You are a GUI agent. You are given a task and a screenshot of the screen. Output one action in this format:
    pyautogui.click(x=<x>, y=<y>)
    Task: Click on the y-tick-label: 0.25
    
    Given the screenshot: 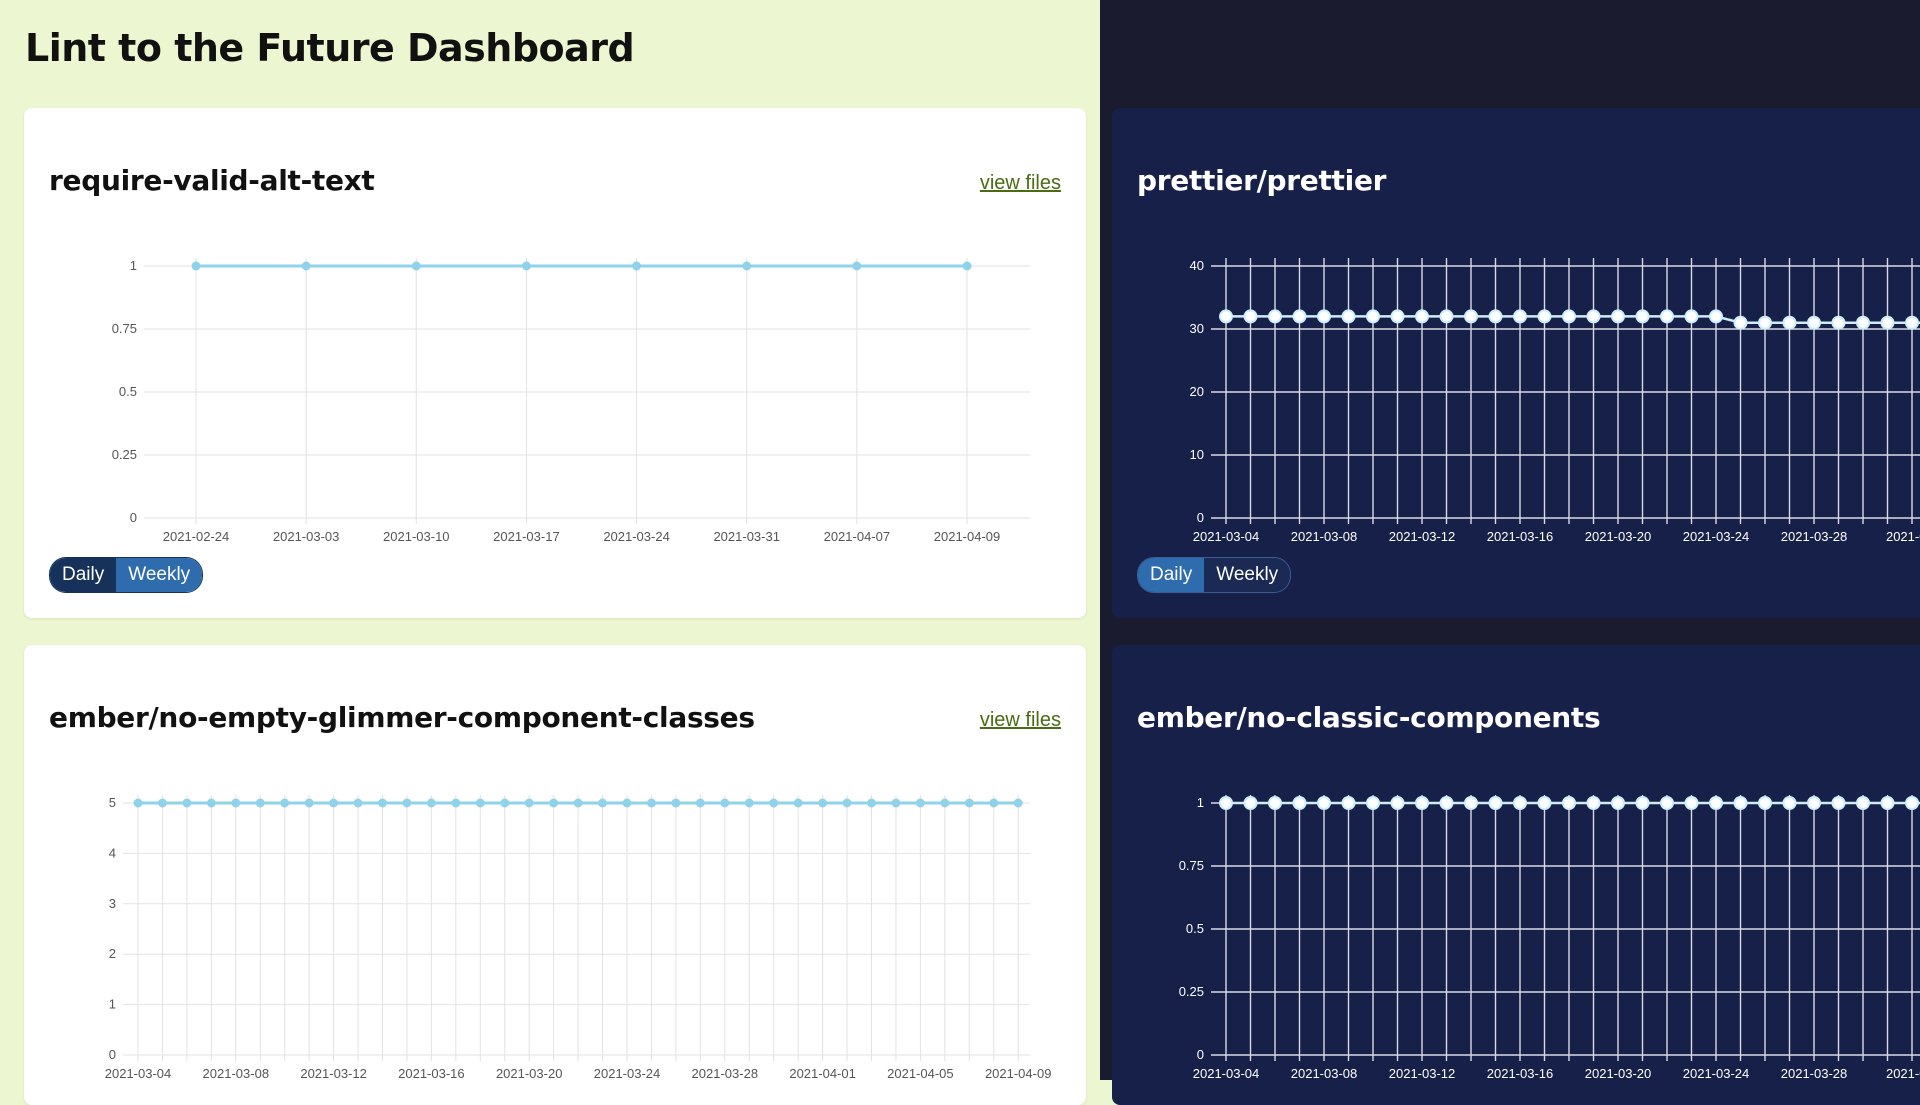 What is the action you would take?
    pyautogui.click(x=1191, y=991)
    